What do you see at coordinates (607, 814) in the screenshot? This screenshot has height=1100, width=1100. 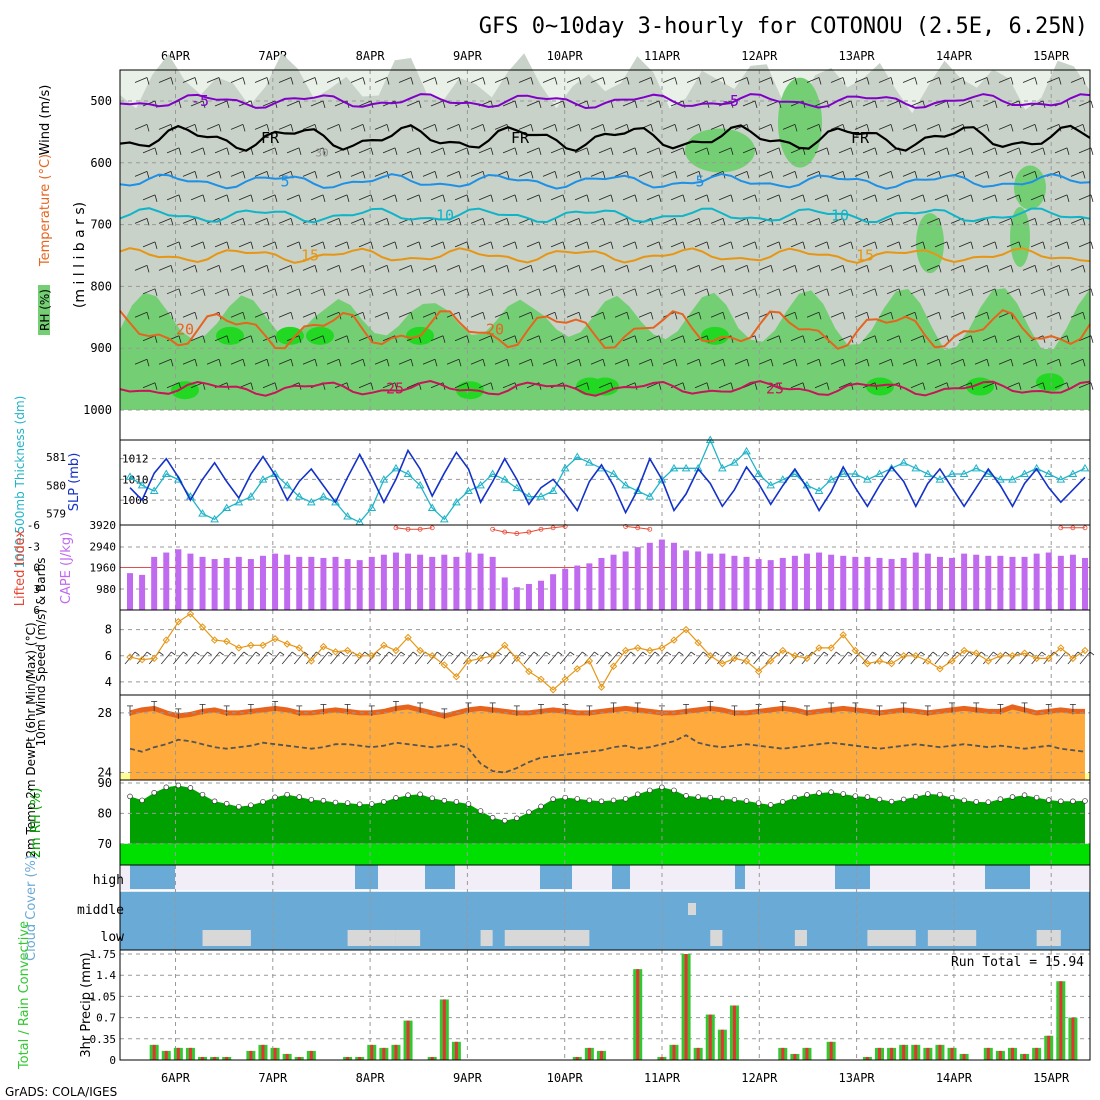 I see `rh2m-area` at bounding box center [607, 814].